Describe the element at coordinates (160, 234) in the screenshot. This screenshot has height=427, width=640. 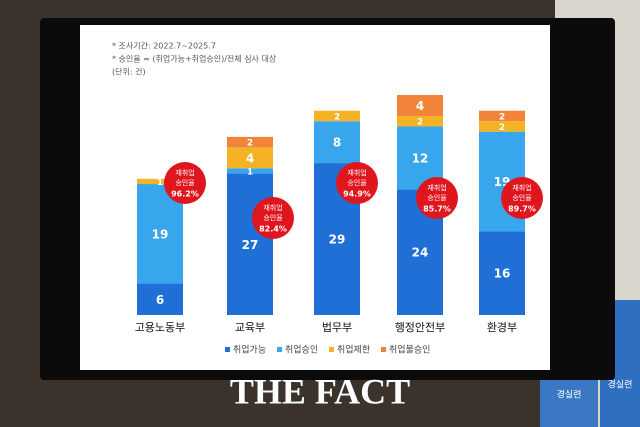
I see `value-label: 19` at that location.